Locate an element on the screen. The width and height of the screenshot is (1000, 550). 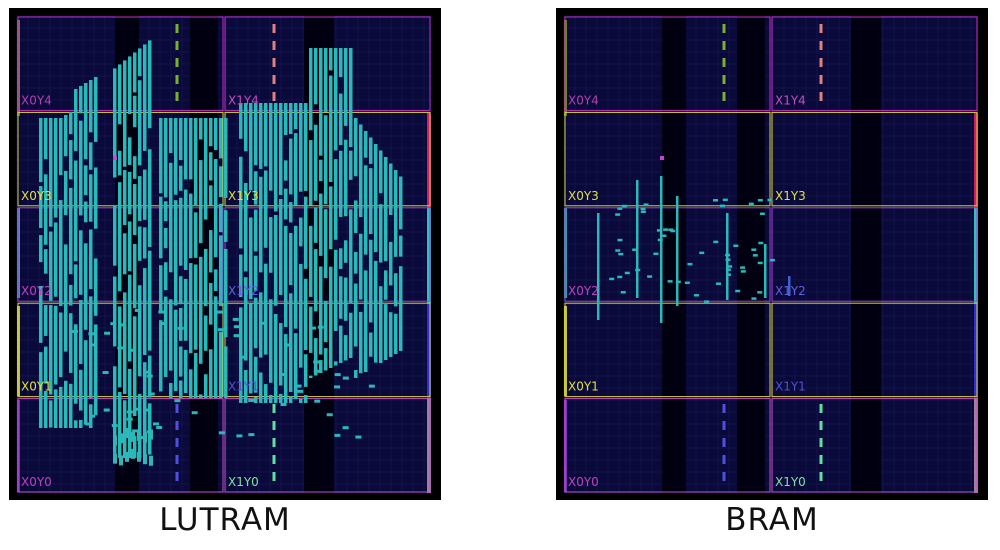
clock-region-label: X1Y4 is located at coordinates (790, 100).